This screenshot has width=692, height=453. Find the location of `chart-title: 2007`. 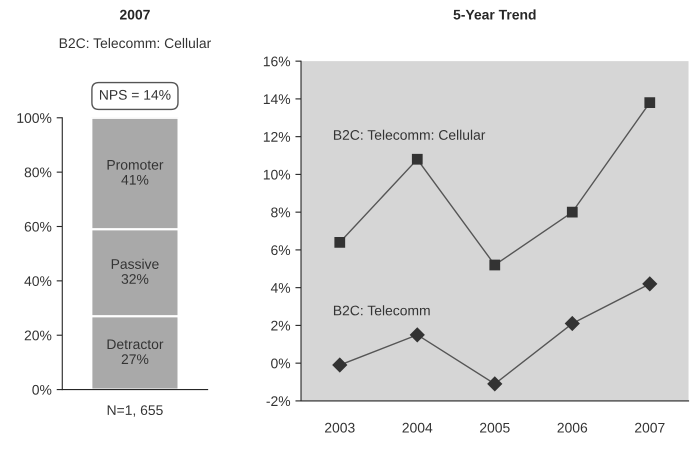

chart-title: 2007 is located at coordinates (135, 15).